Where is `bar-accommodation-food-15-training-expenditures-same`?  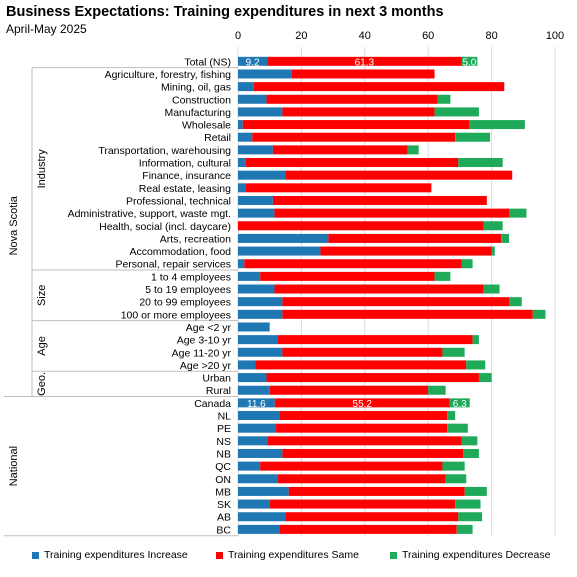
bar-accommodation-food-15-training-expenditures-same is located at coordinates (406, 251).